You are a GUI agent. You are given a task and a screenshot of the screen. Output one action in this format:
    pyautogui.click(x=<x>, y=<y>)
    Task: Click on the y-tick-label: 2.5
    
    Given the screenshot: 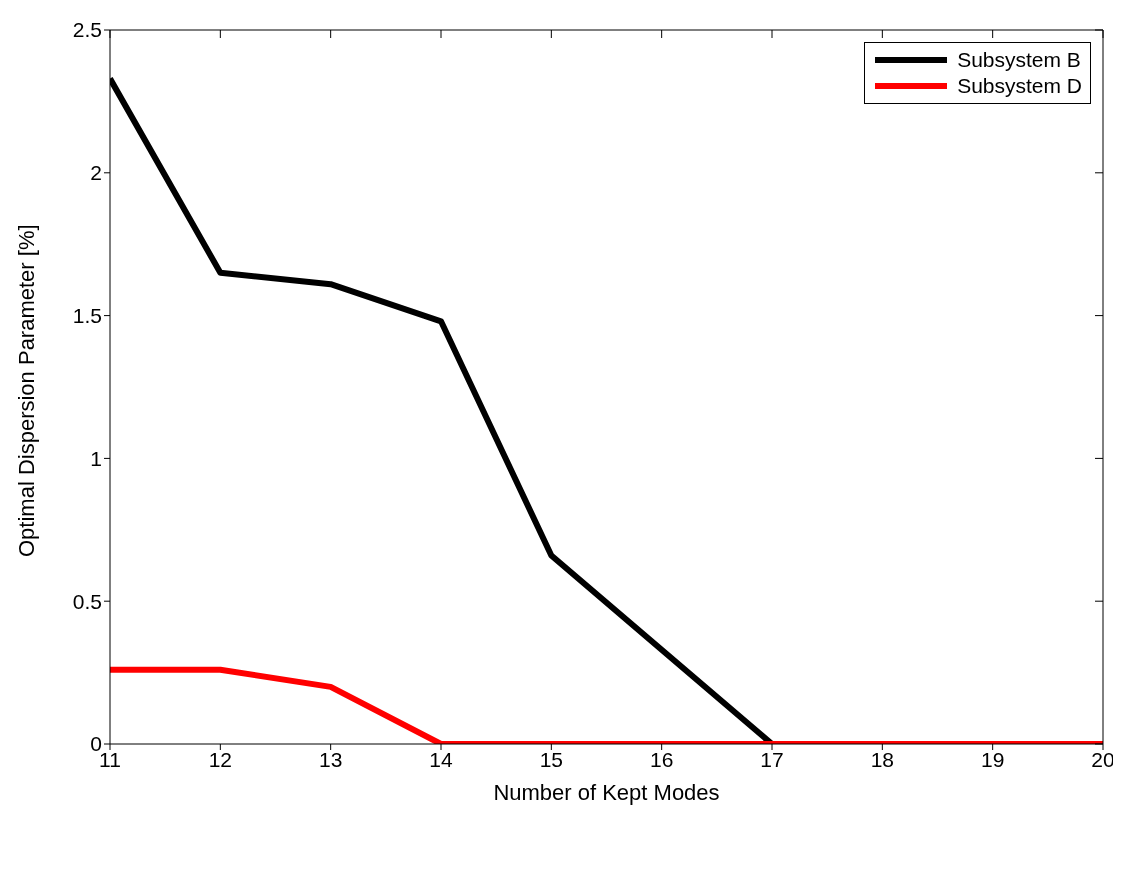 What is the action you would take?
    pyautogui.click(x=87, y=30)
    